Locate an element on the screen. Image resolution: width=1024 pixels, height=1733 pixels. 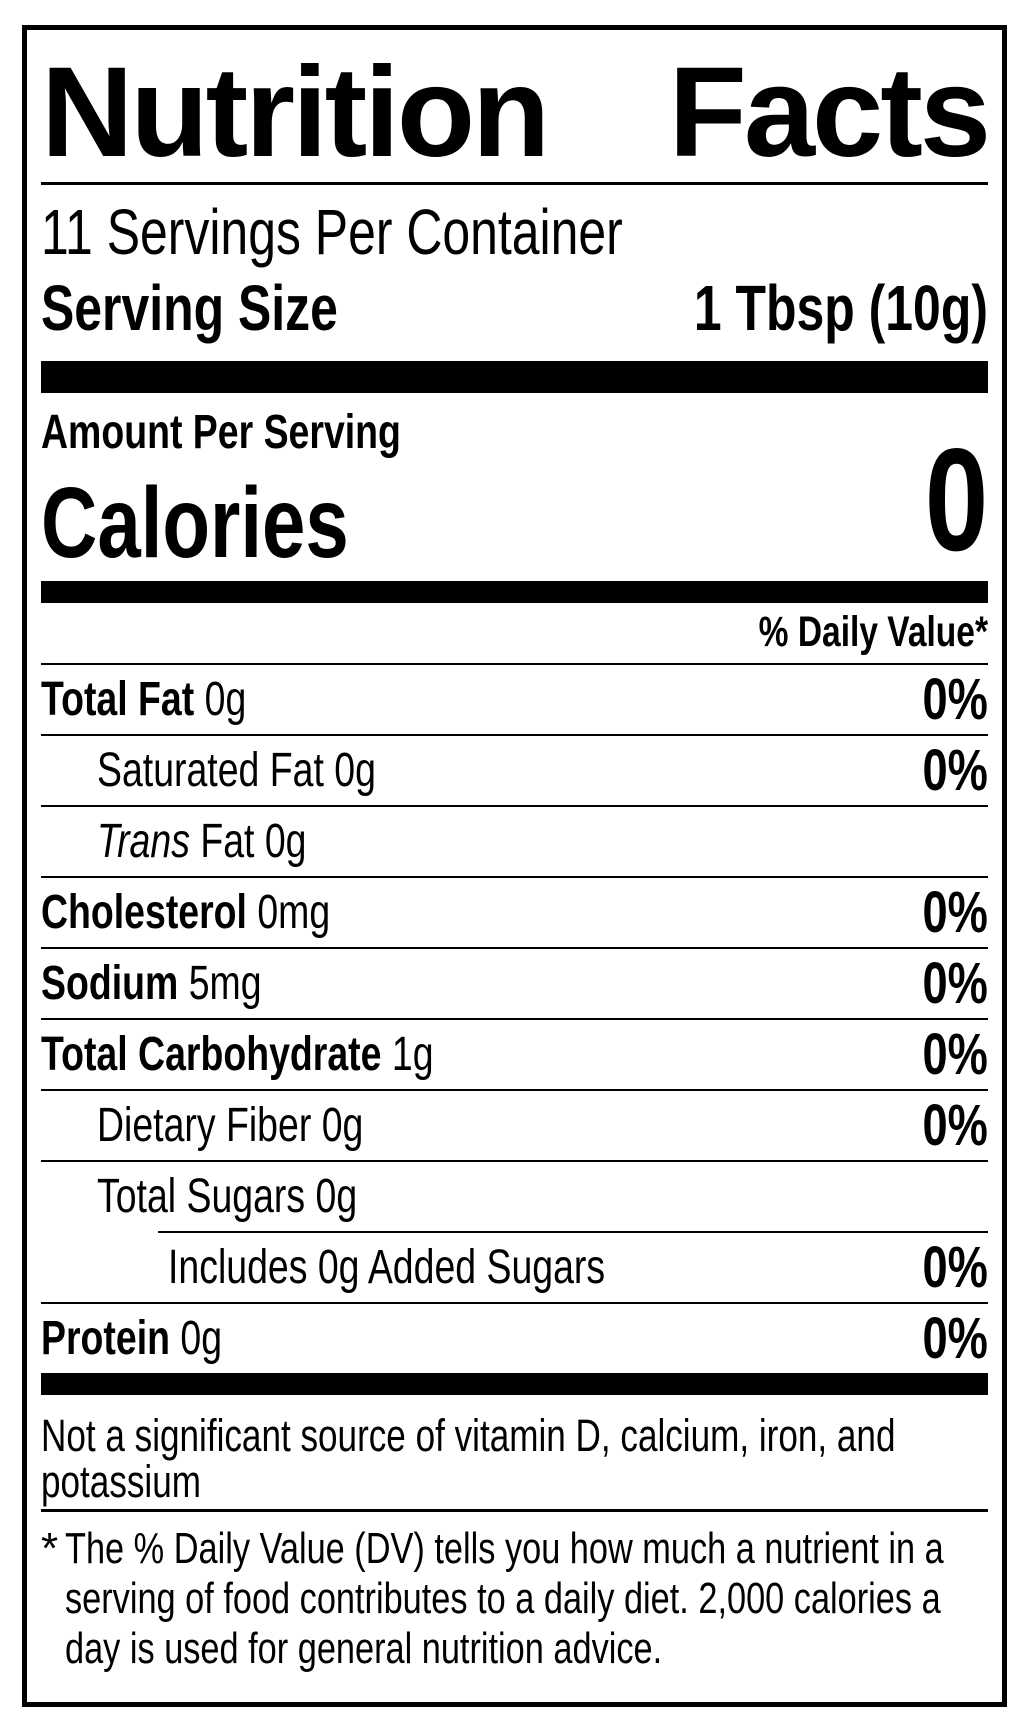
footnote-divider is located at coordinates (514, 1510).